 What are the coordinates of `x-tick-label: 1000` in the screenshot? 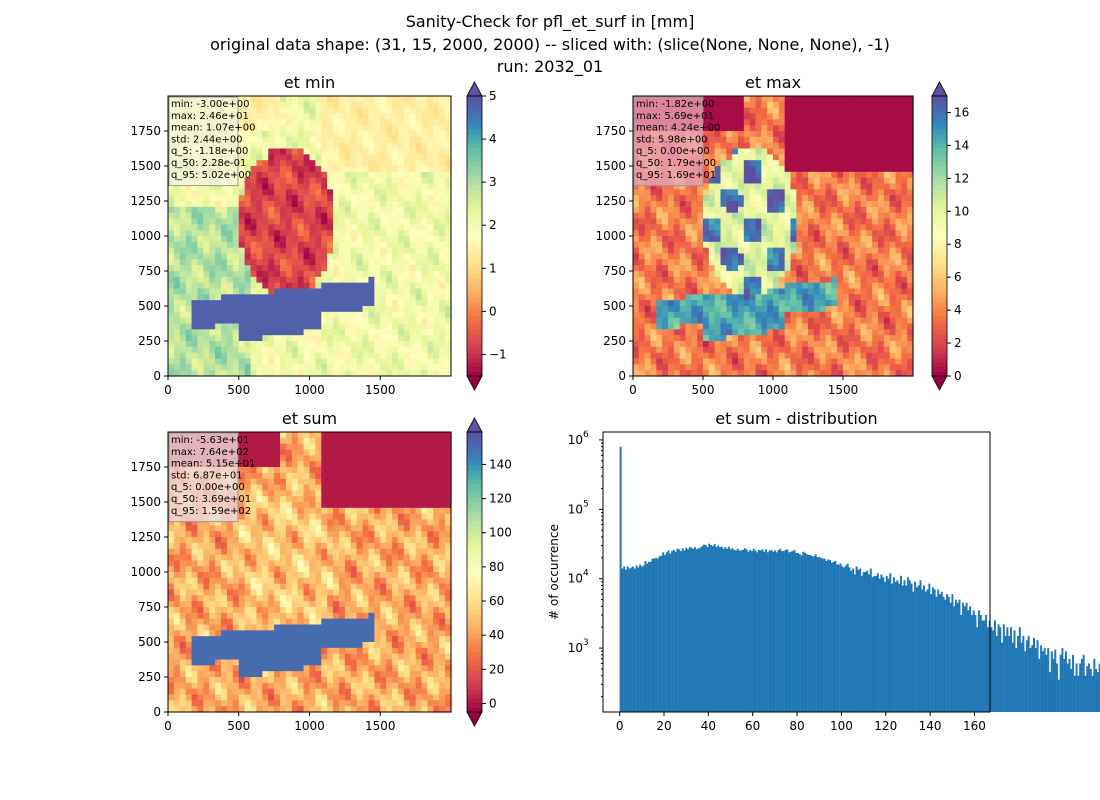 It's located at (773, 390).